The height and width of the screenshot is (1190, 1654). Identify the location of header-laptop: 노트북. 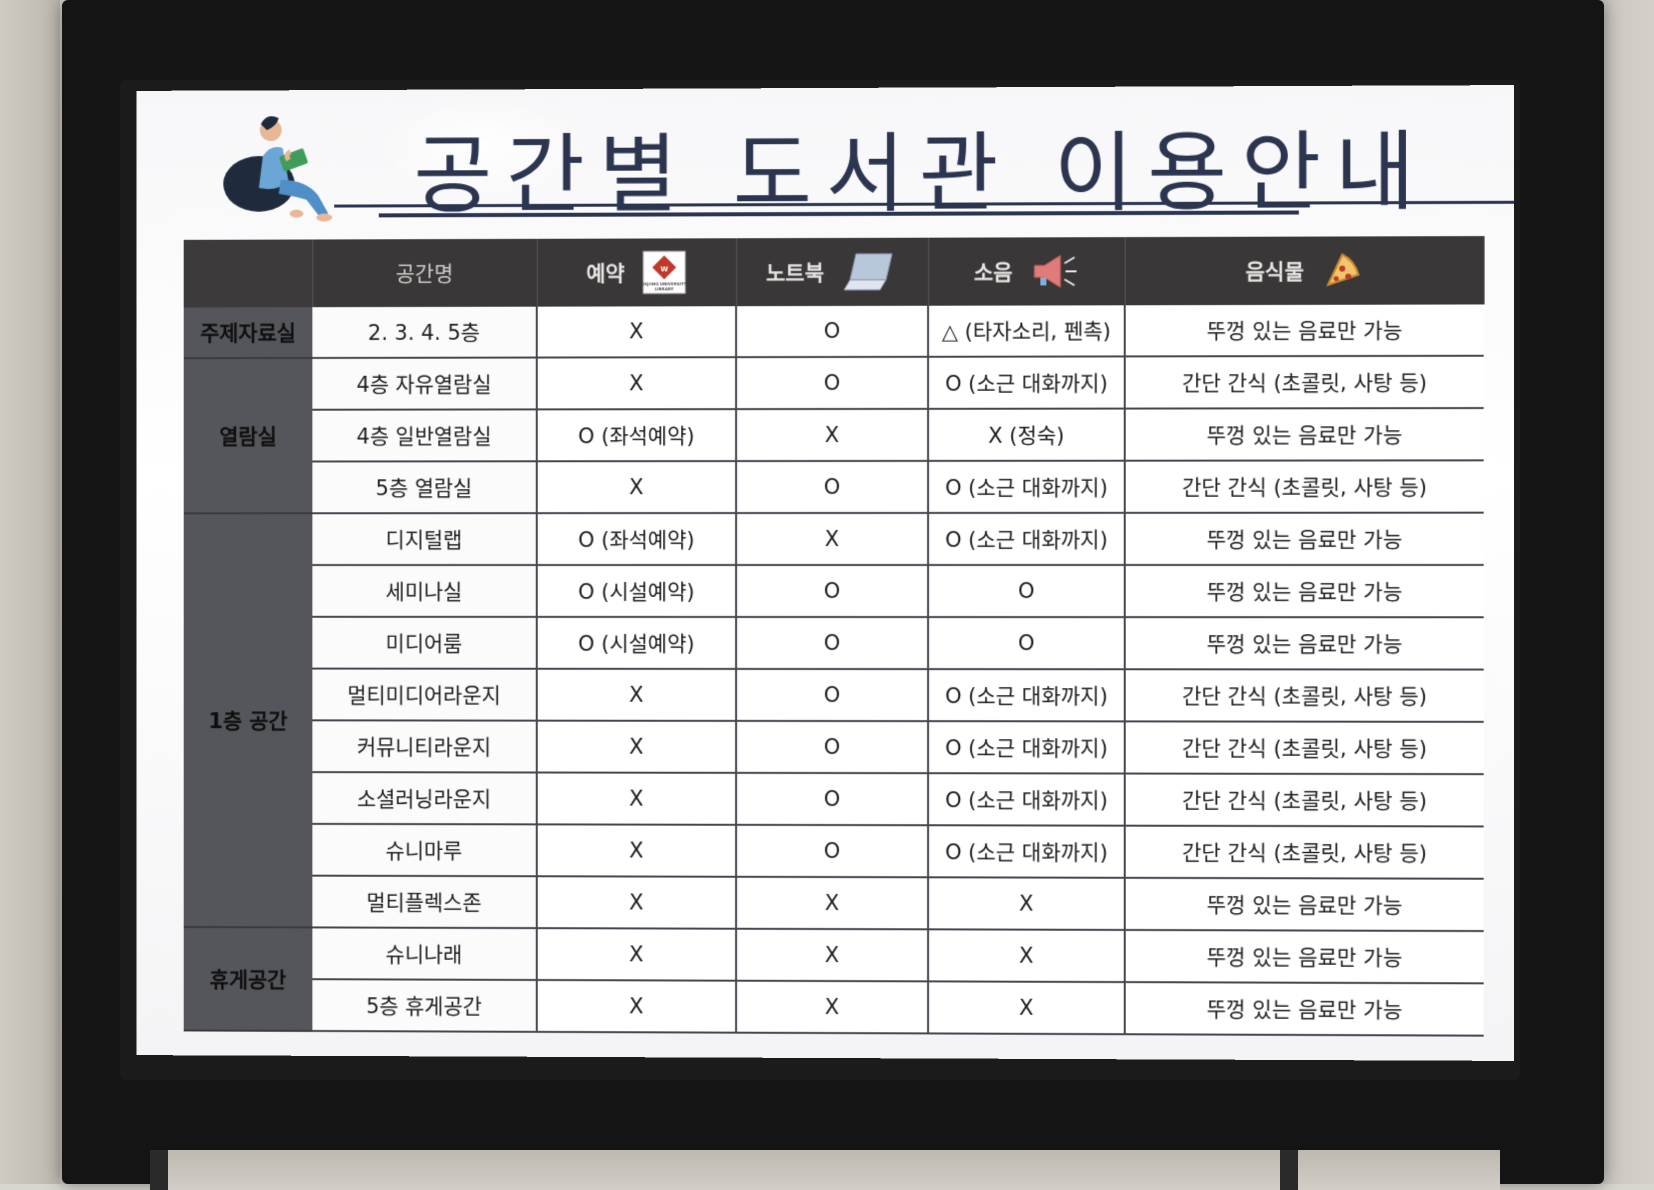
(832, 272).